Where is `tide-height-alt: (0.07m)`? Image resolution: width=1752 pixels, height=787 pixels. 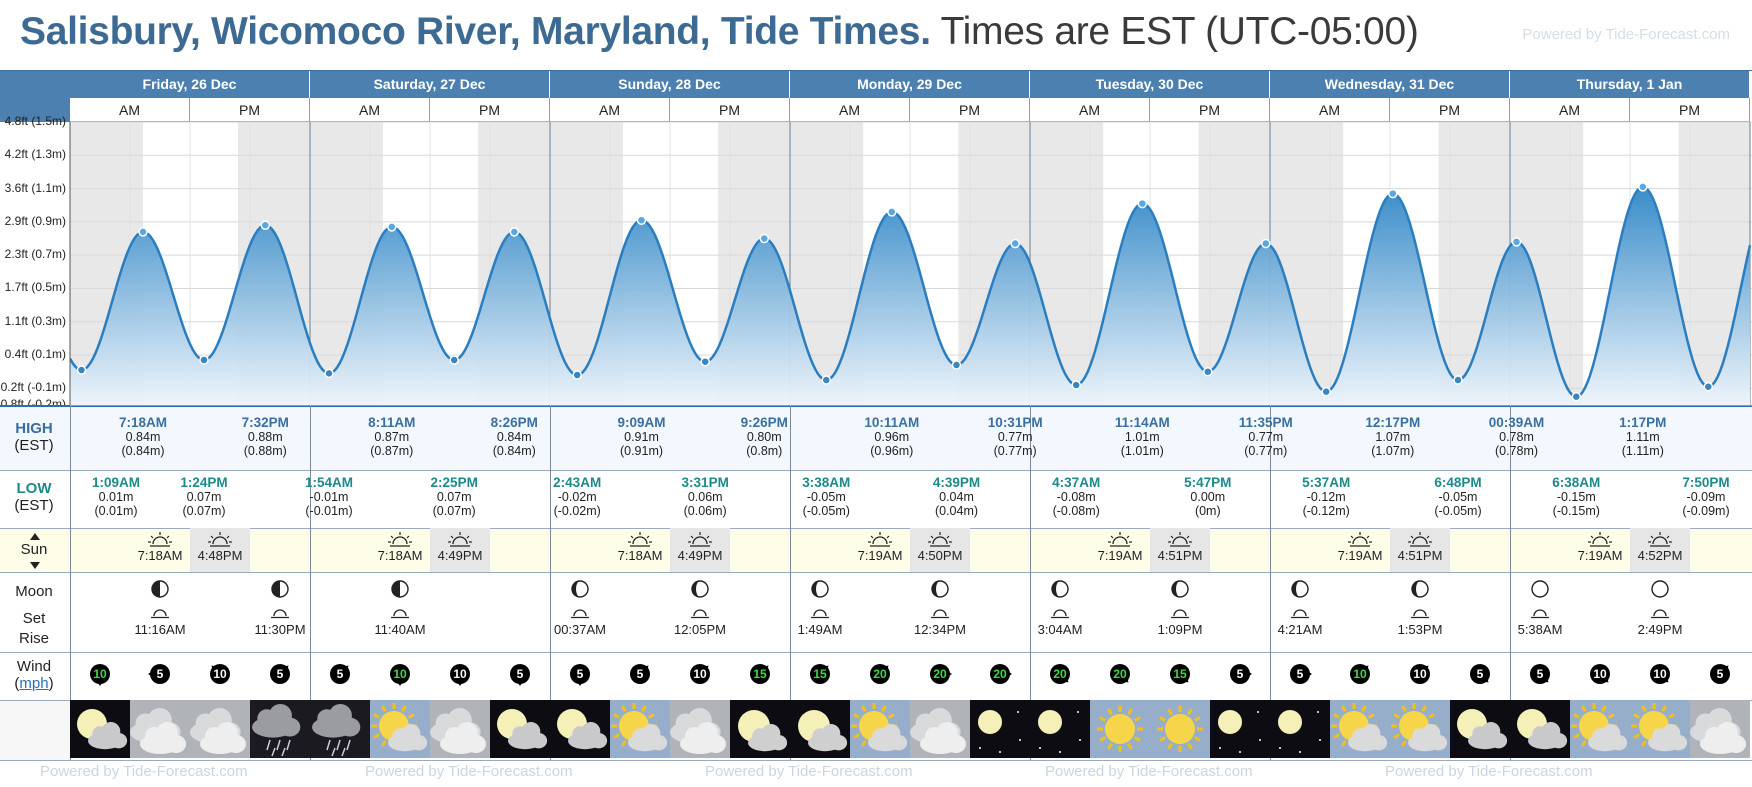 tide-height-alt: (0.07m) is located at coordinates (454, 511).